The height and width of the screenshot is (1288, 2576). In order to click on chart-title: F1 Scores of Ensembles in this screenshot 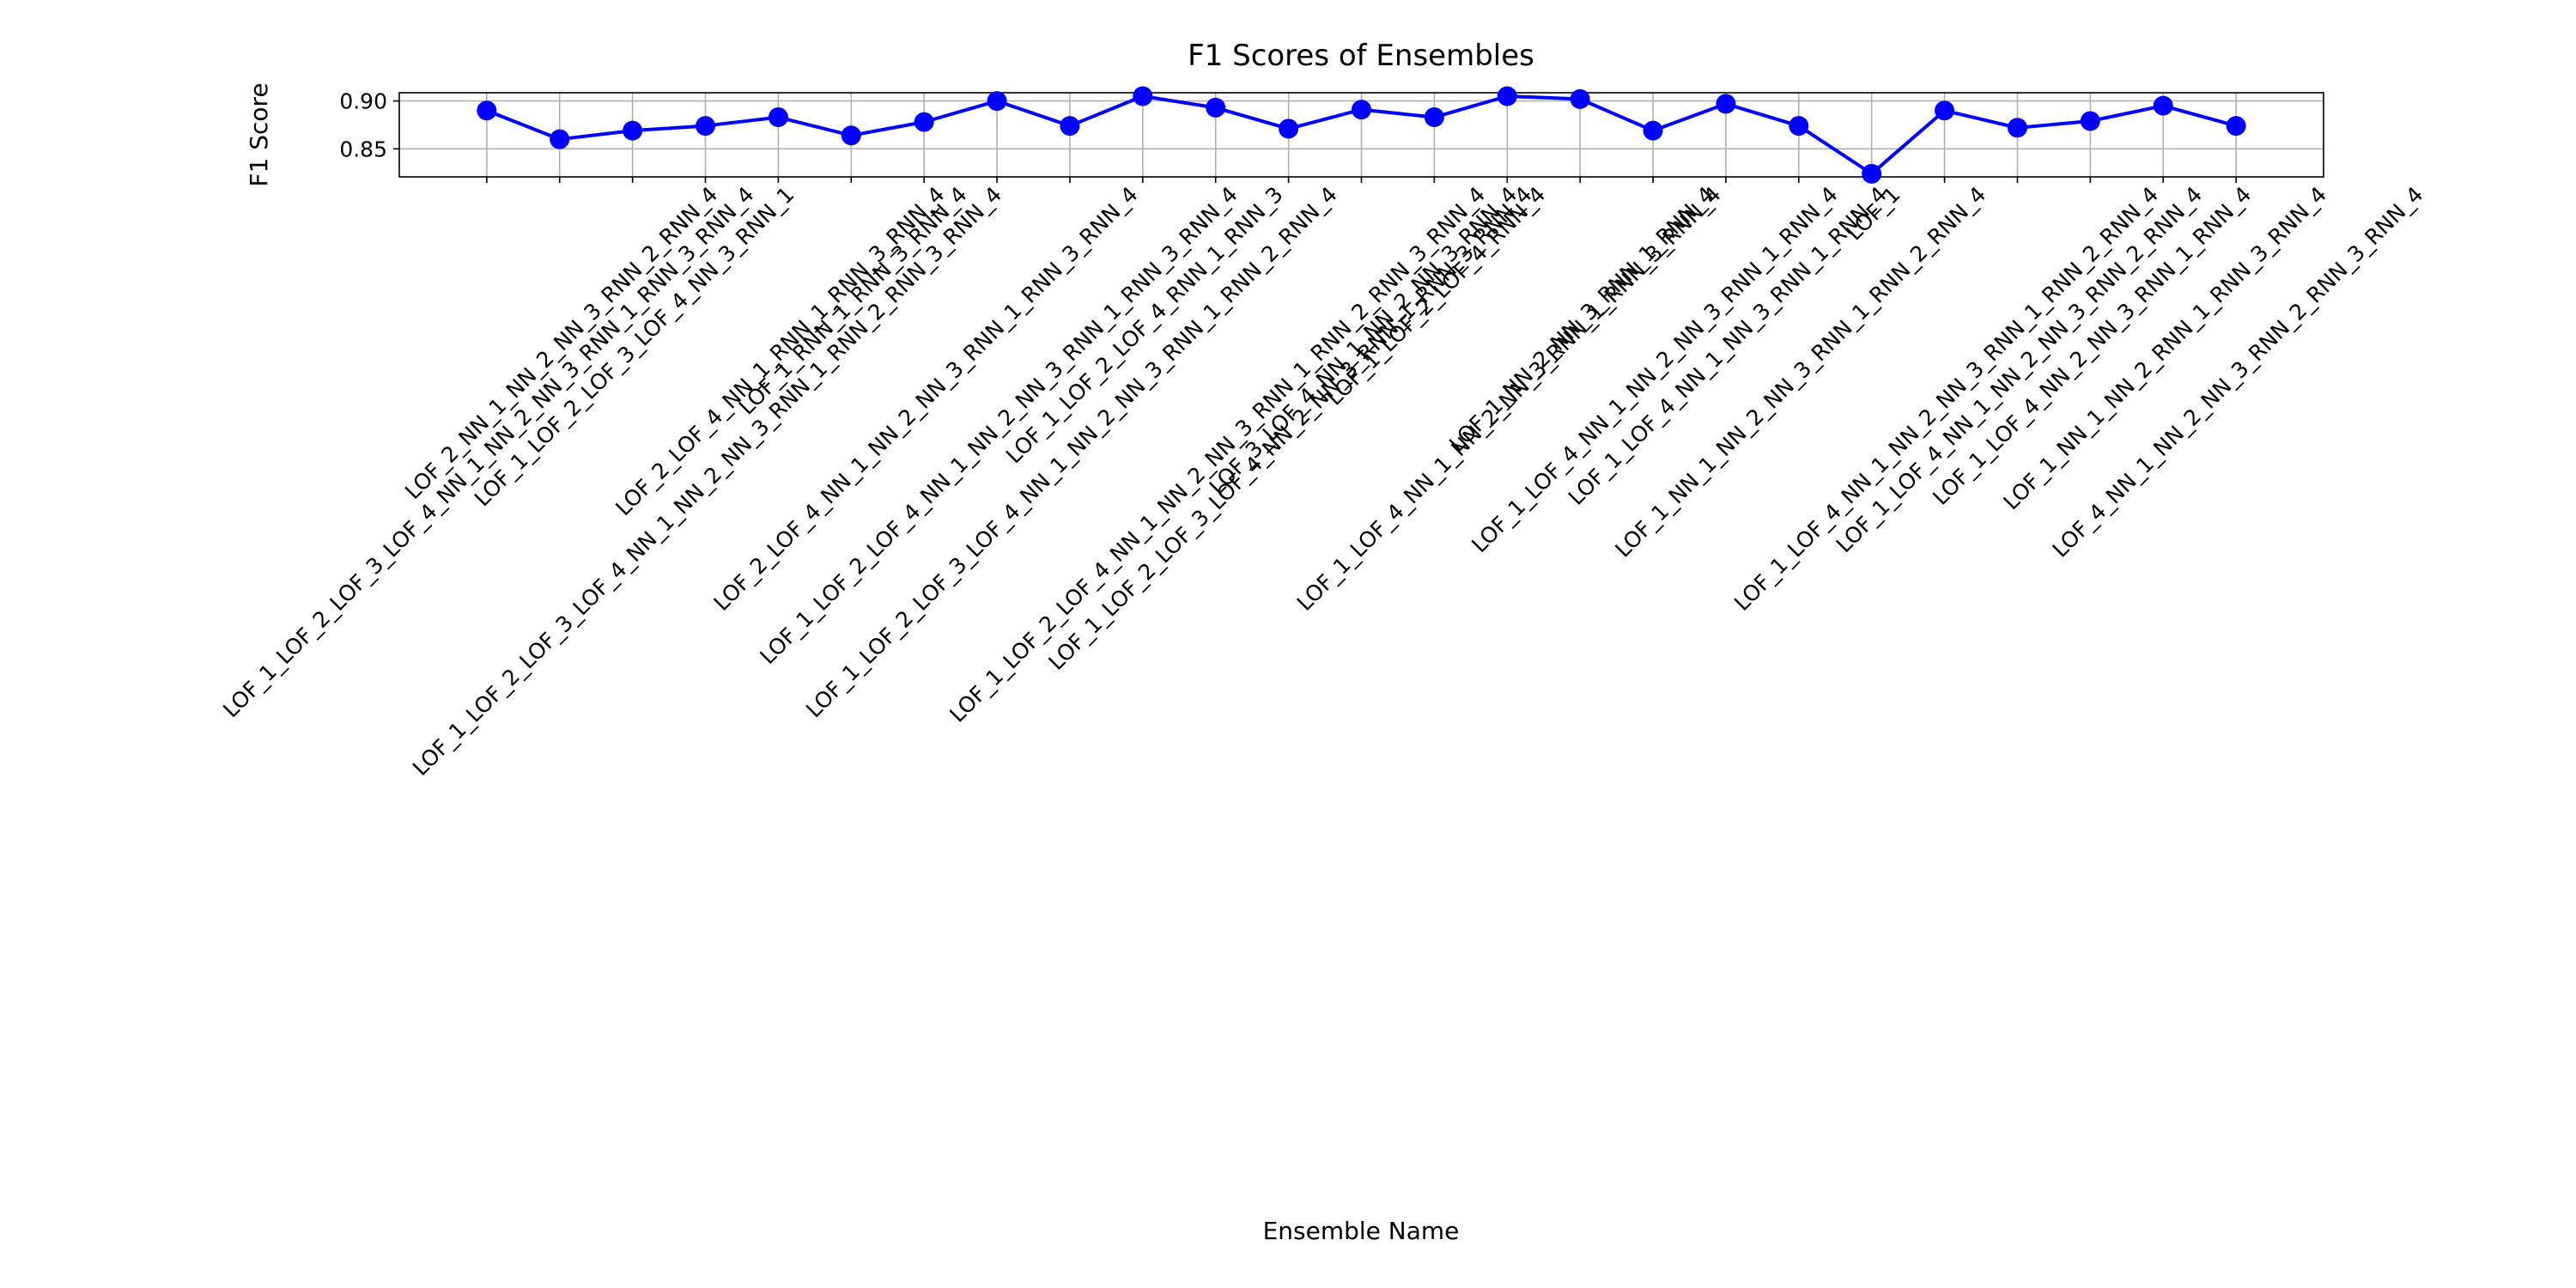, I will do `click(1361, 56)`.